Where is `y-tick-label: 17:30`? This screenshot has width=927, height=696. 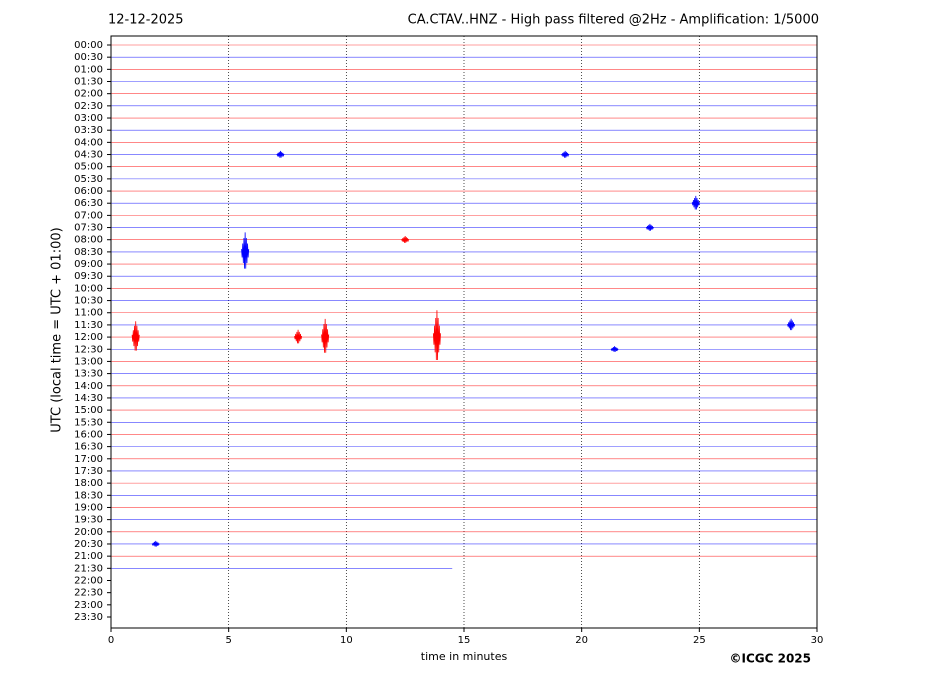
y-tick-label: 17:30 is located at coordinates (88, 471).